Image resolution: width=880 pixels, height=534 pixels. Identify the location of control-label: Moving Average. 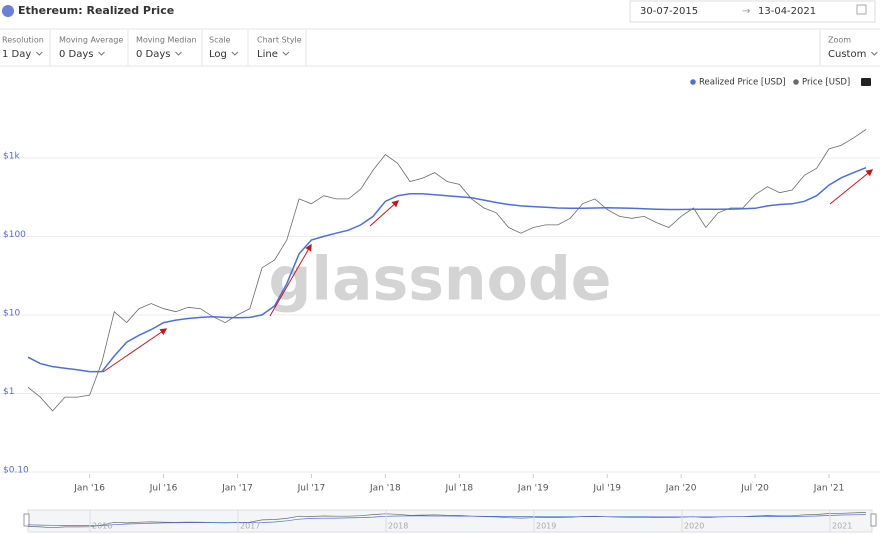
(91, 40).